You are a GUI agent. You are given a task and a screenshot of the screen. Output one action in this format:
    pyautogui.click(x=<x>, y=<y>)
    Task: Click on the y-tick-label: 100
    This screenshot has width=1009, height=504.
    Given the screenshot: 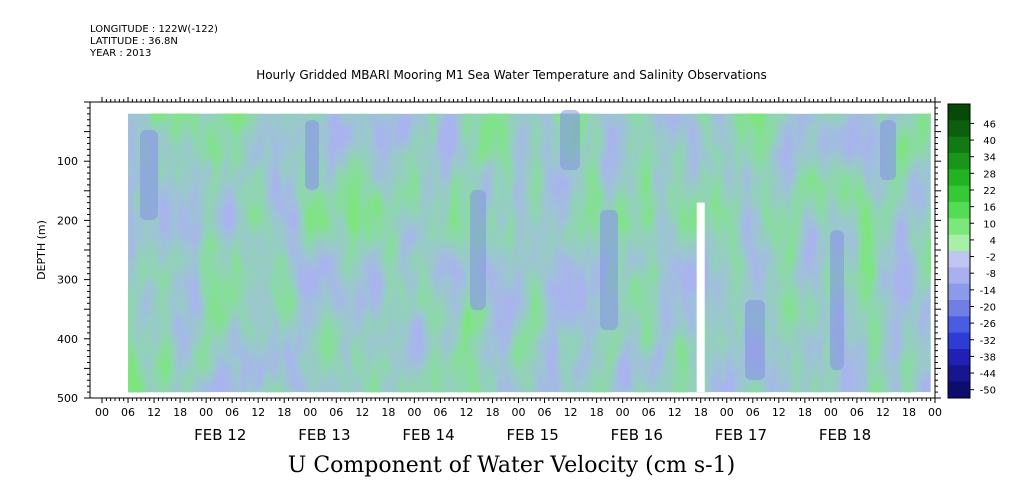 What is the action you would take?
    pyautogui.click(x=67, y=161)
    